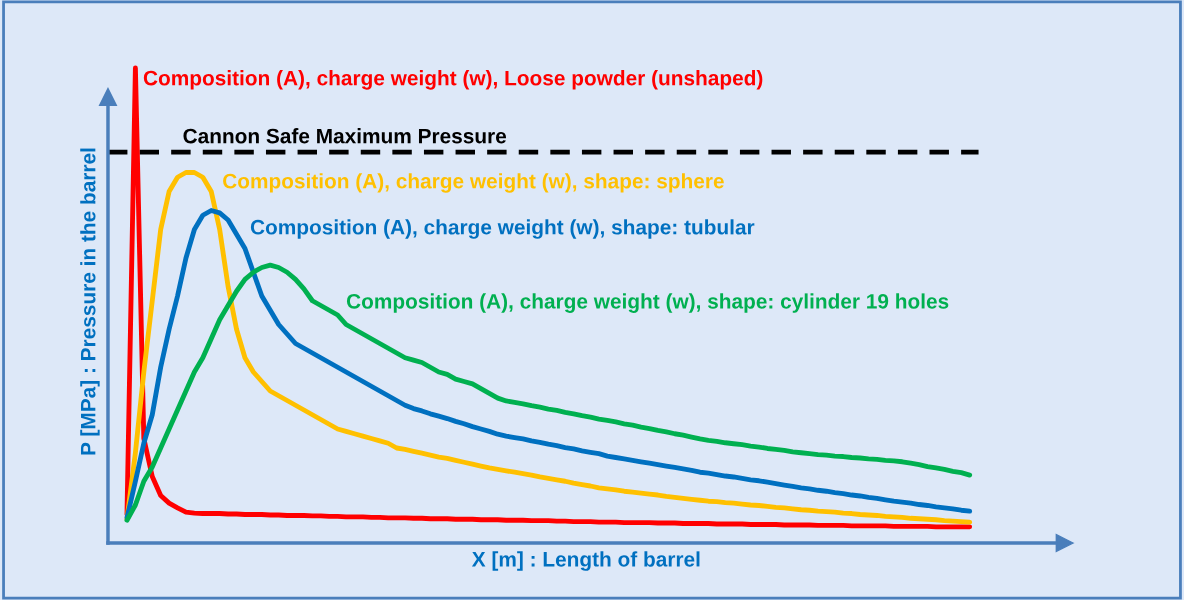 This screenshot has height=600, width=1184. Describe the element at coordinates (345, 136) in the screenshot. I see `ref-line-label: Cannon Safe Maximum Pressure` at that location.